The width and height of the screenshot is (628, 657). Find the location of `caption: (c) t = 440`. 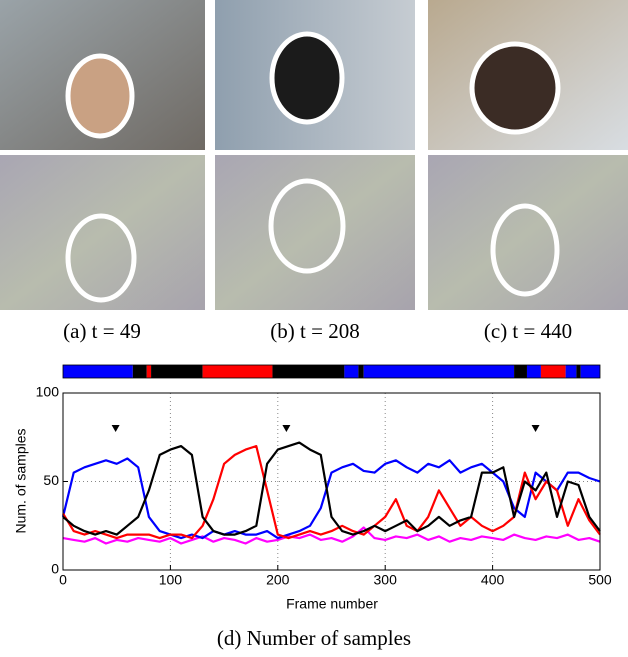

caption: (c) t = 440 is located at coordinates (528, 331).